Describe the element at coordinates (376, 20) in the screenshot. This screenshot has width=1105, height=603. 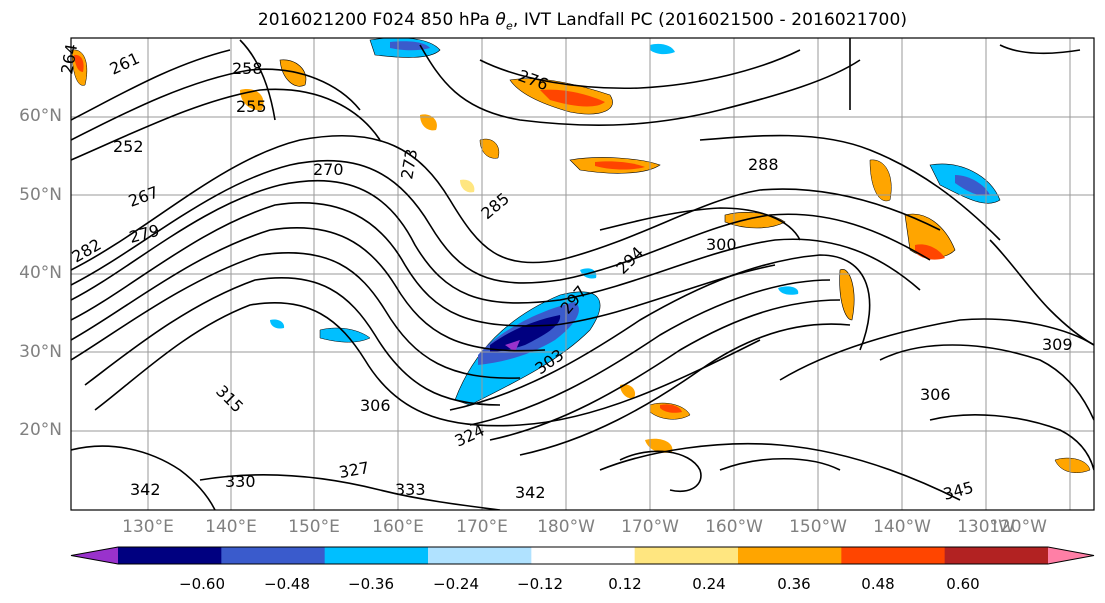
I see `title-prefix: 2016021200 F024 850 hPa` at that location.